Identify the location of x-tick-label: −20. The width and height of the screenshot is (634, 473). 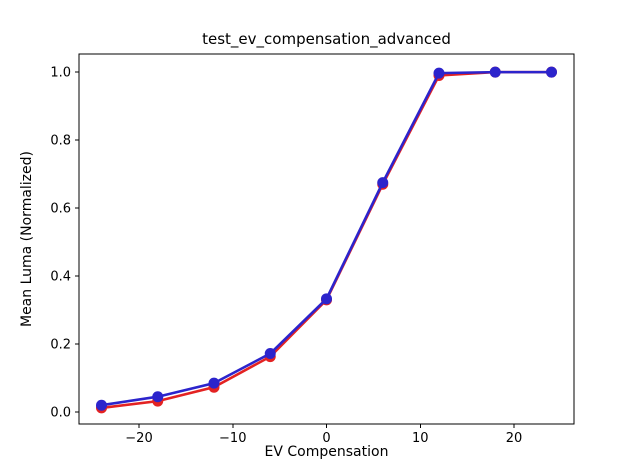
(138, 438).